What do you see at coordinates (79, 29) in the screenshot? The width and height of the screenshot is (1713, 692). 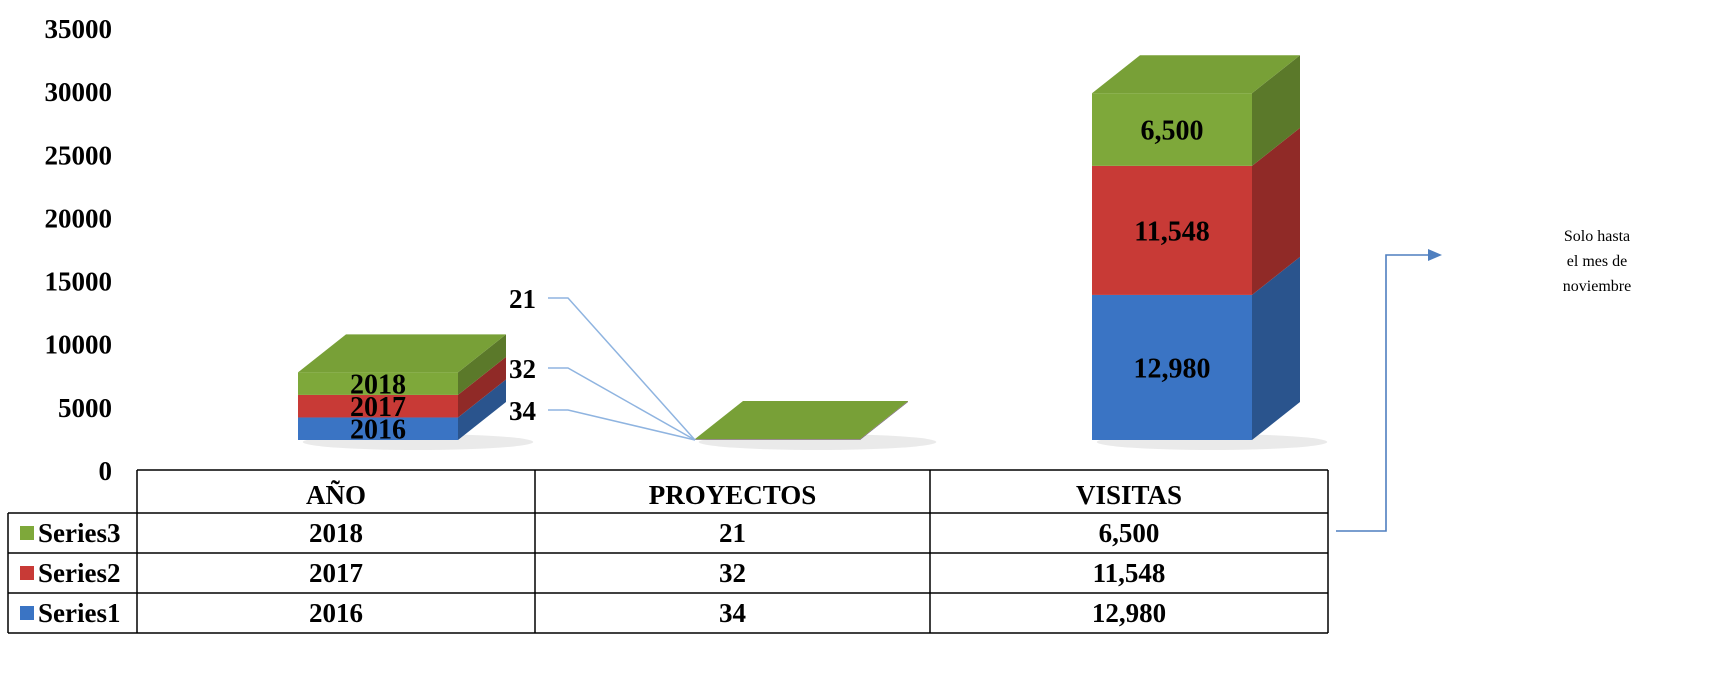 I see `y-tick-label: 35000` at bounding box center [79, 29].